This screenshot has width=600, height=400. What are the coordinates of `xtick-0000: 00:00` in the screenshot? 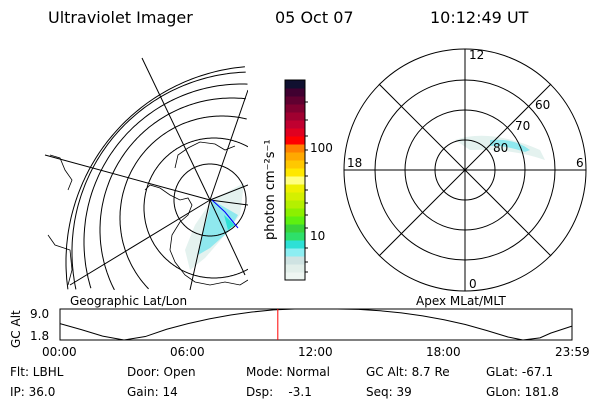 It's located at (59, 352).